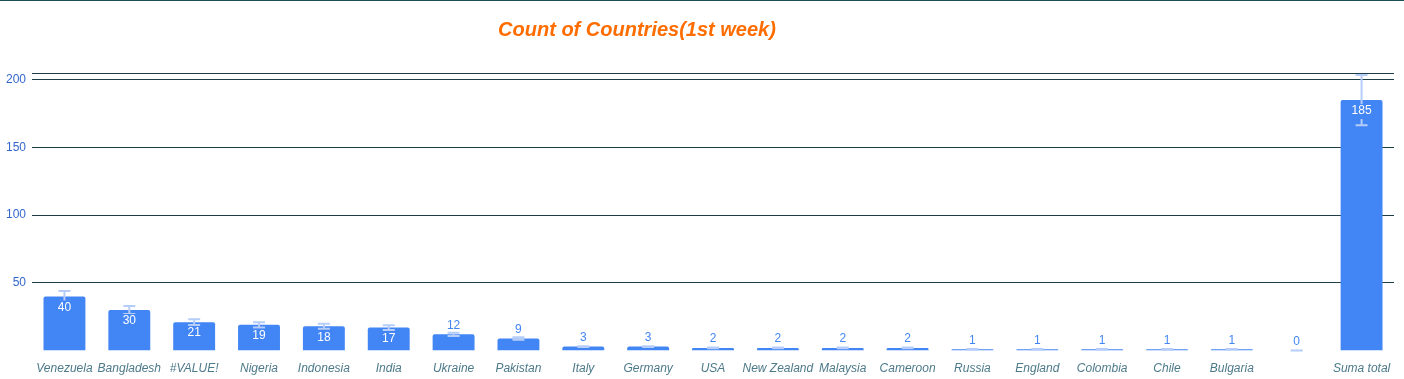  Describe the element at coordinates (1361, 110) in the screenshot. I see `data-label: 185` at that location.